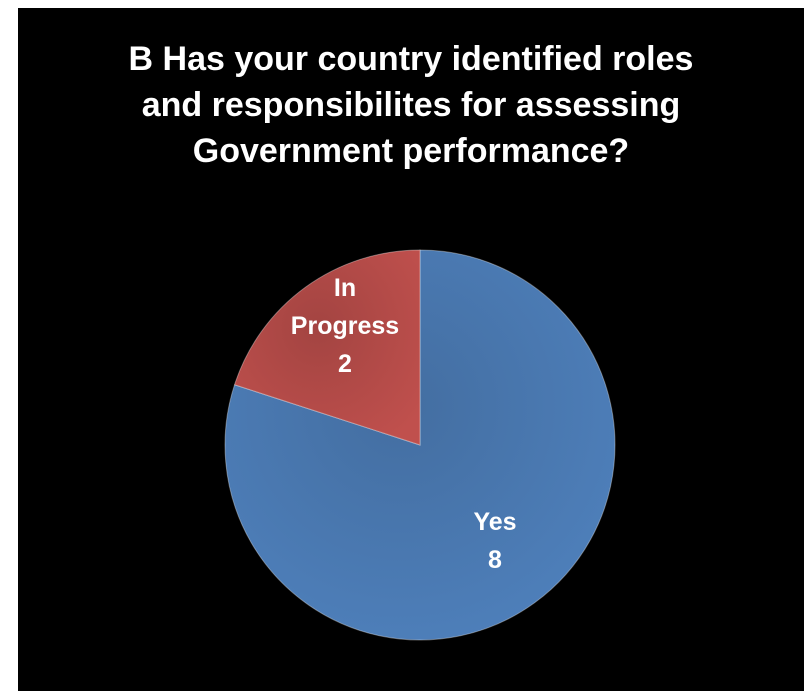 The width and height of the screenshot is (808, 691). Describe the element at coordinates (345, 326) in the screenshot. I see `slice-label-in-progress-2: Progress` at that location.